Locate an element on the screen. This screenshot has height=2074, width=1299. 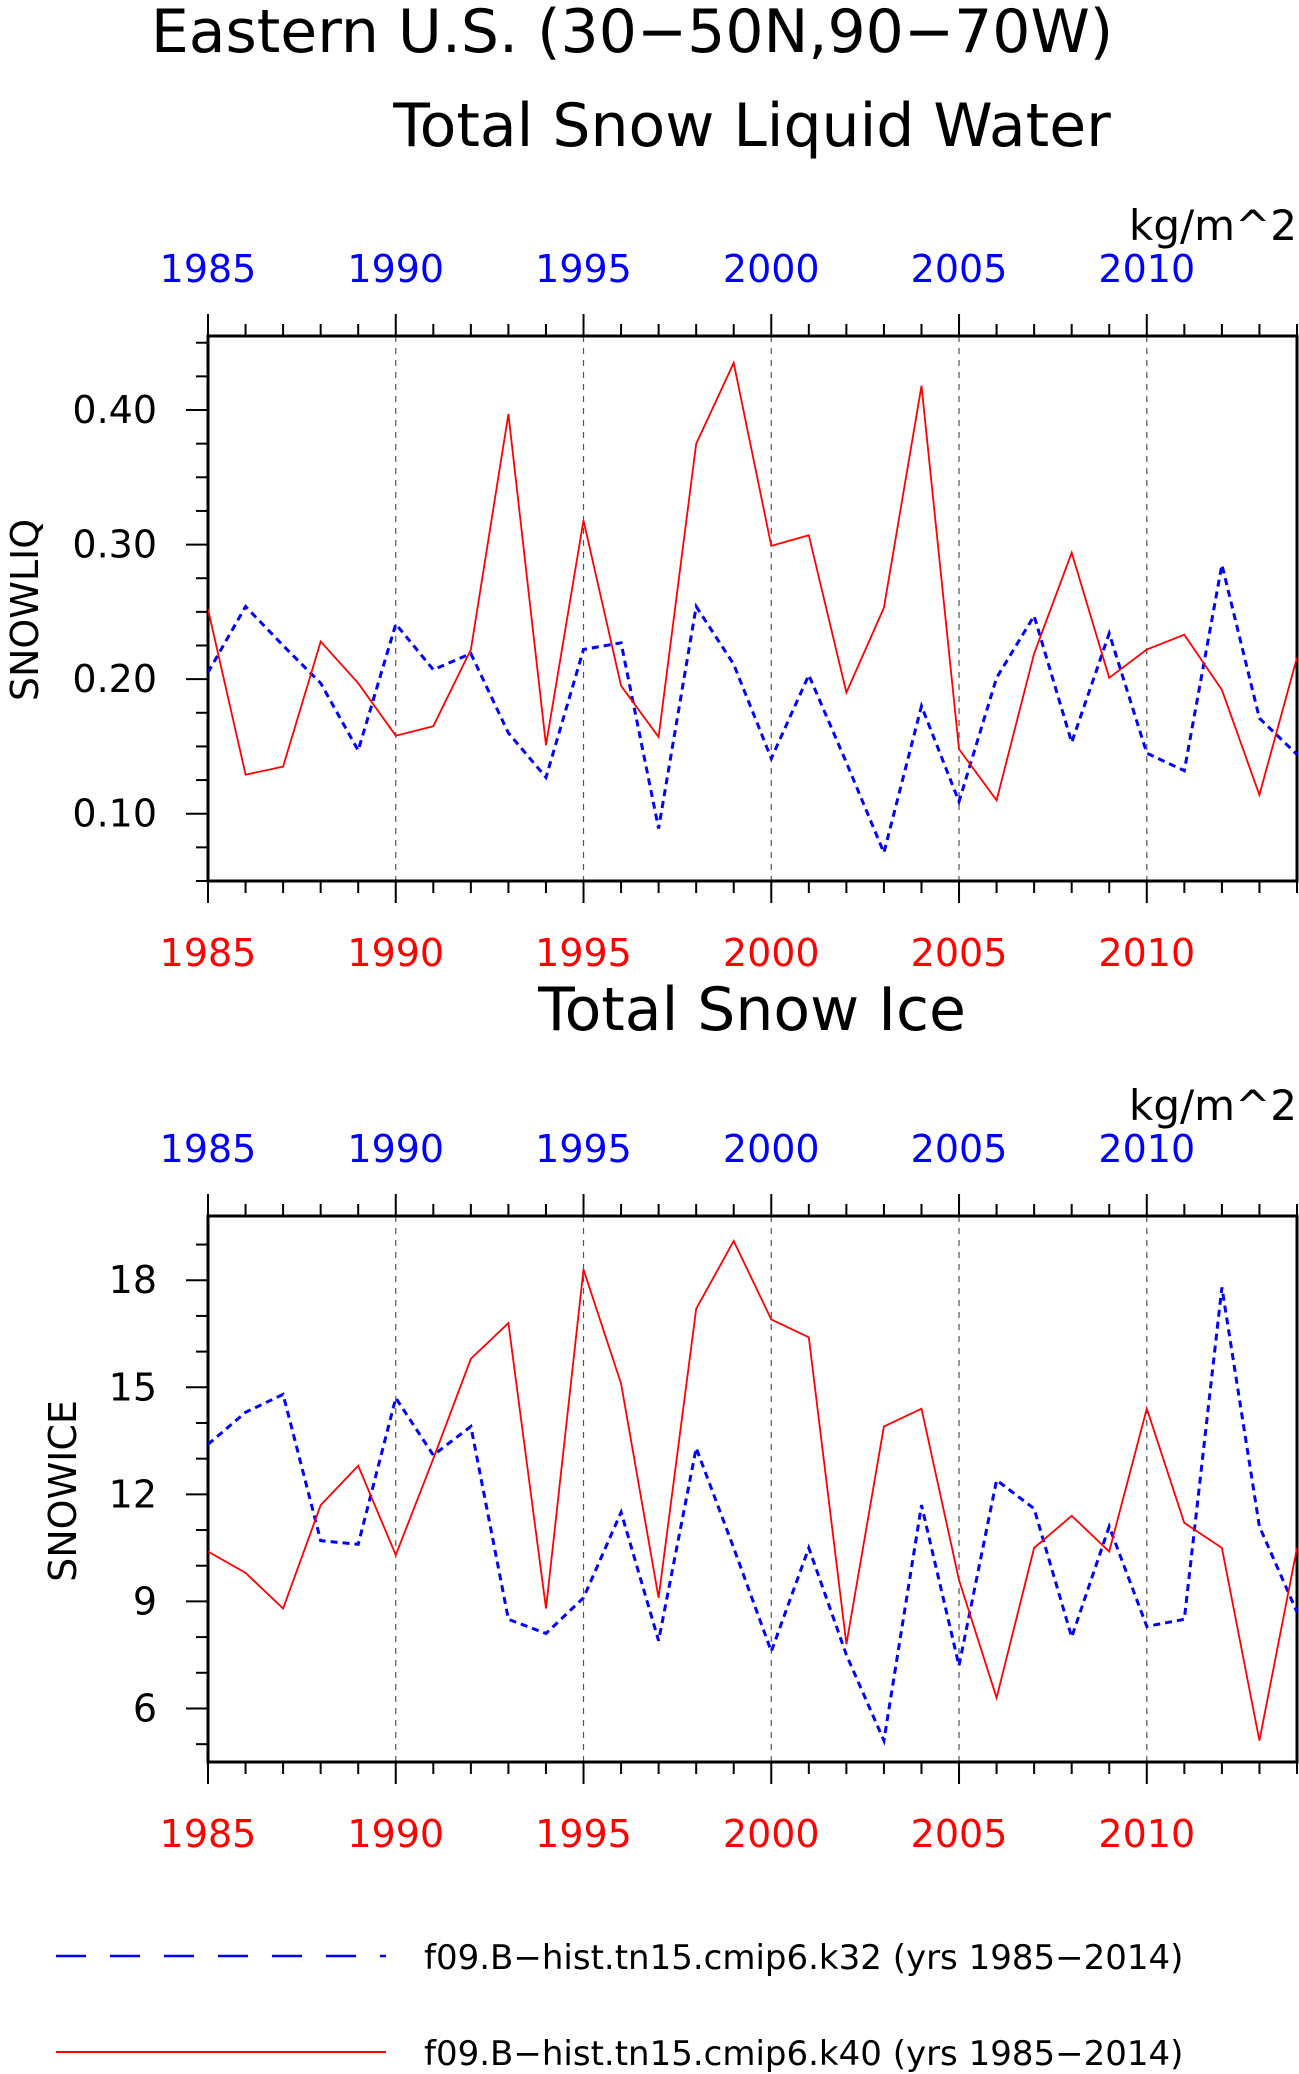
panel-2-units: kg/m^2 is located at coordinates (1213, 1105).